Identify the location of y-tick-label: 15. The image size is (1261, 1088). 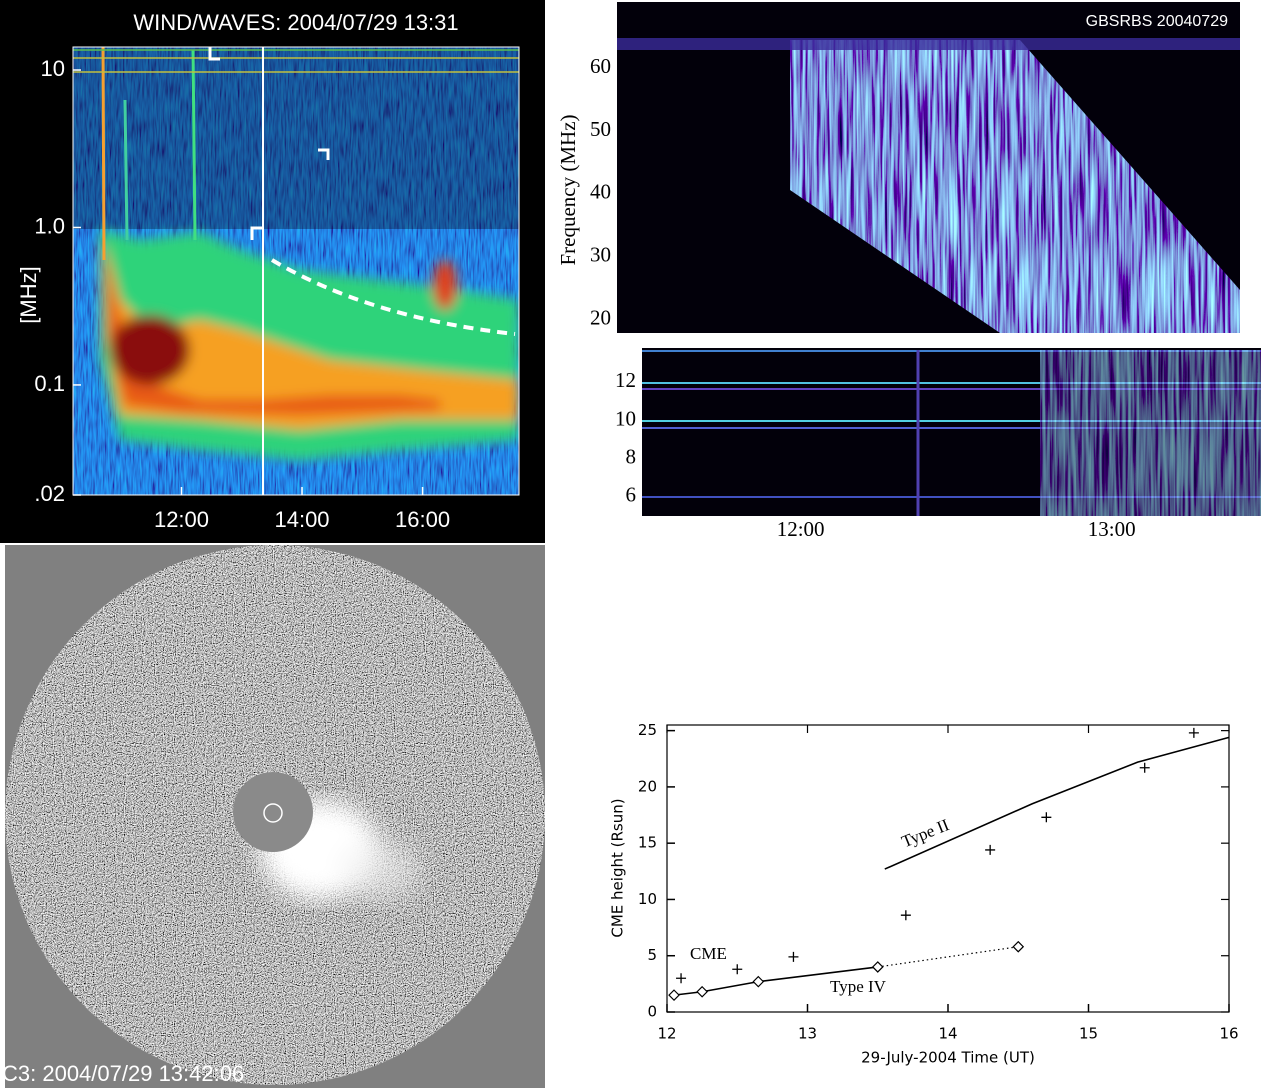
(647, 843).